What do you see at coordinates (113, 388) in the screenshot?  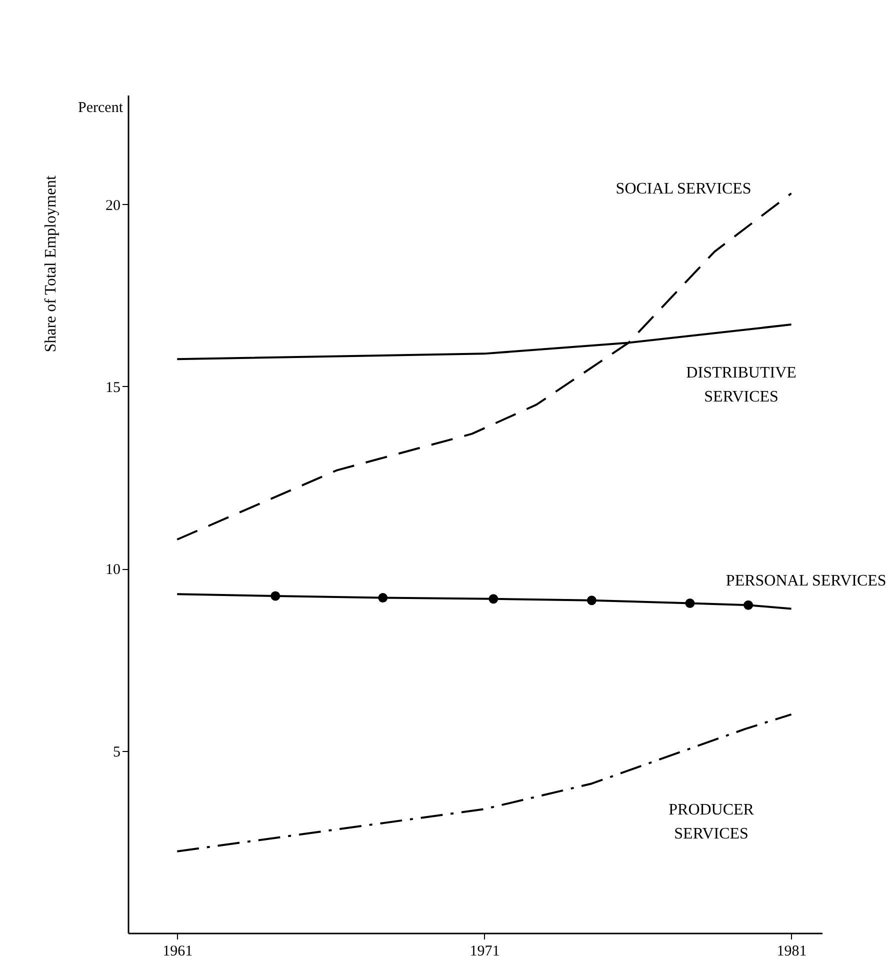 I see `y-tick-label: 15` at bounding box center [113, 388].